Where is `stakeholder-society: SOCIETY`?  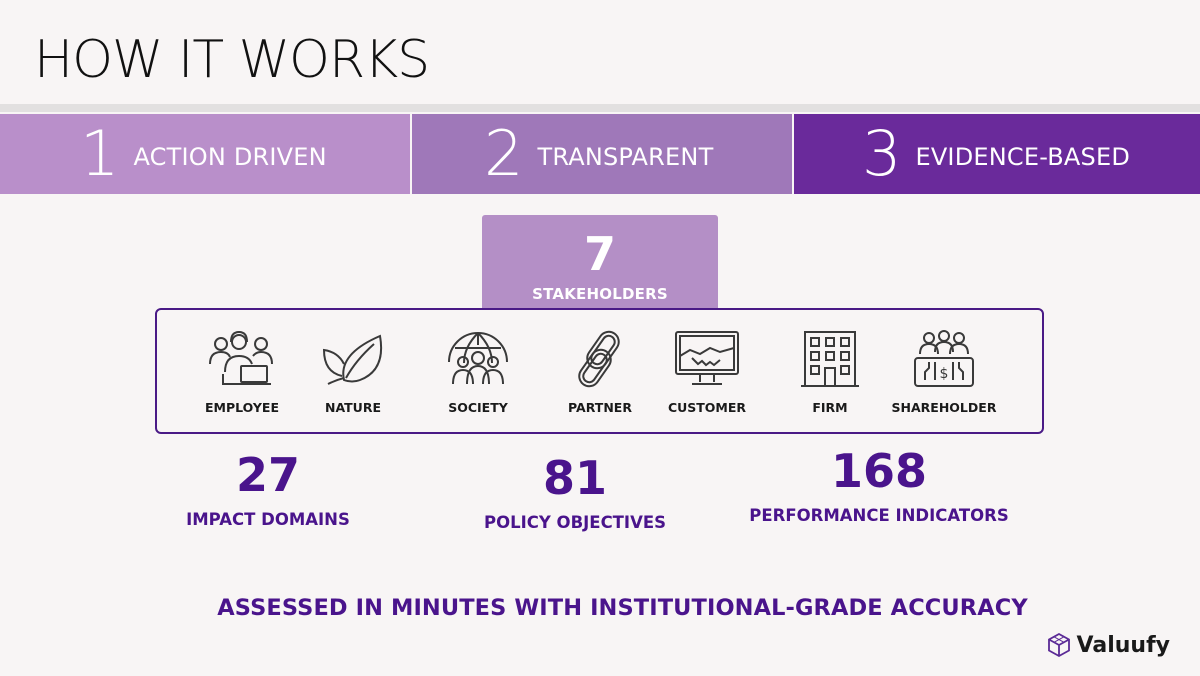
stakeholder-society: SOCIETY is located at coordinates (478, 362).